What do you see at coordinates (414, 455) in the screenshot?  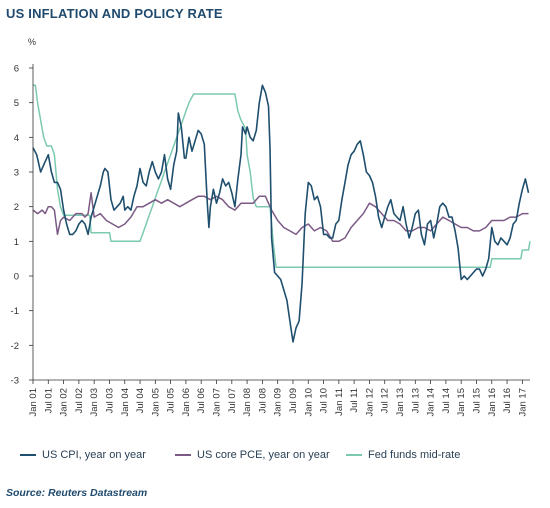 I see `legend-label-fed: Fed funds mid-rate` at bounding box center [414, 455].